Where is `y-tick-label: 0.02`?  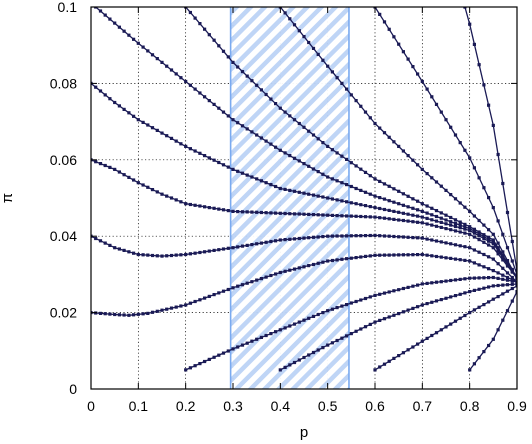
y-tick-label: 0.02 is located at coordinates (63, 313).